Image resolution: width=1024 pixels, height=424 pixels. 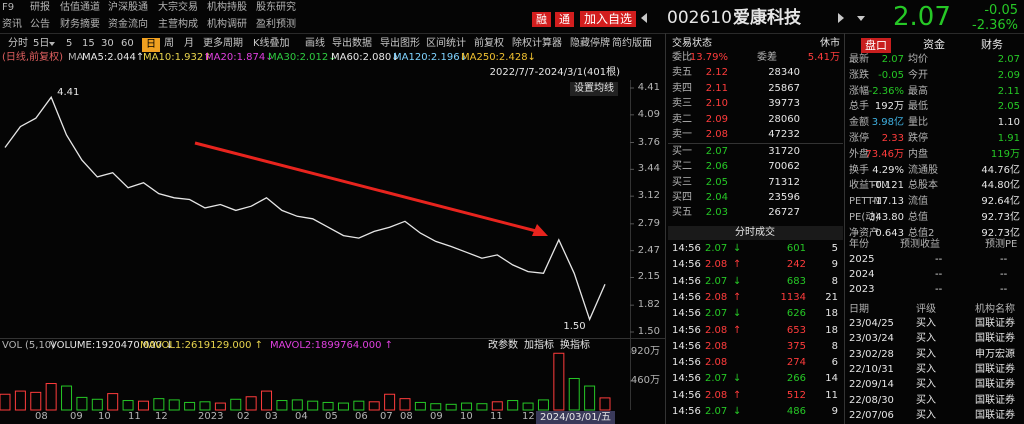 I want to click on ratings-cell: 22/08/30, so click(x=871, y=400).